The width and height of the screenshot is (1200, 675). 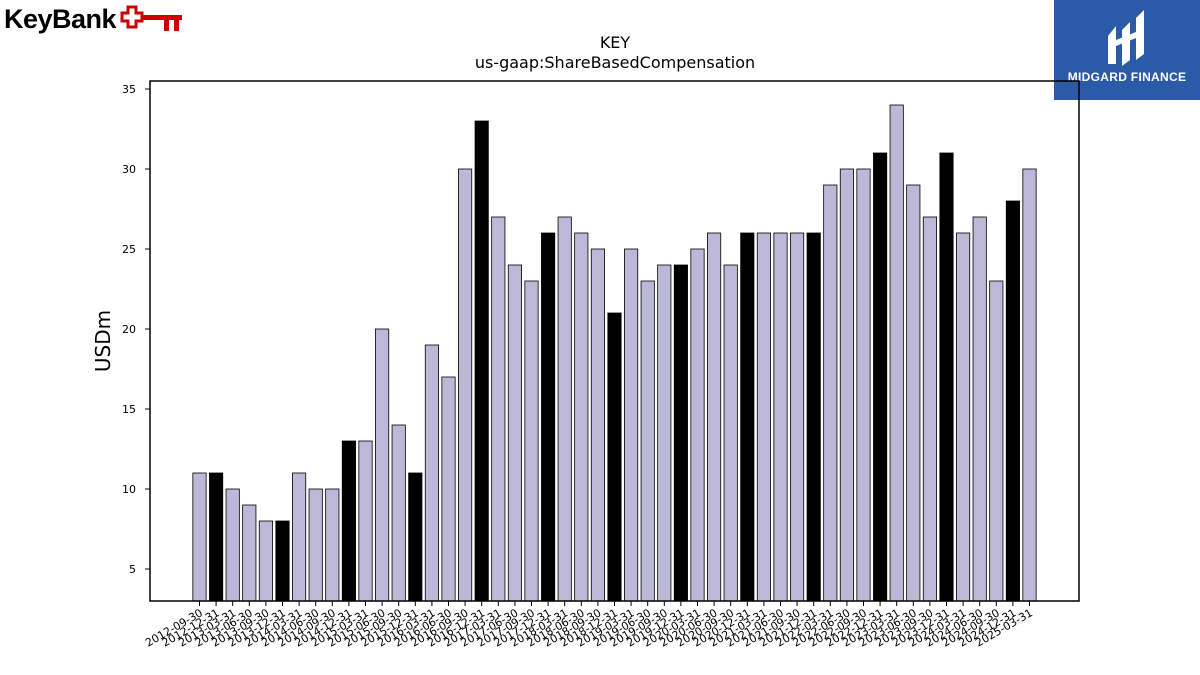 I want to click on chart-title: KEY, so click(x=615, y=42).